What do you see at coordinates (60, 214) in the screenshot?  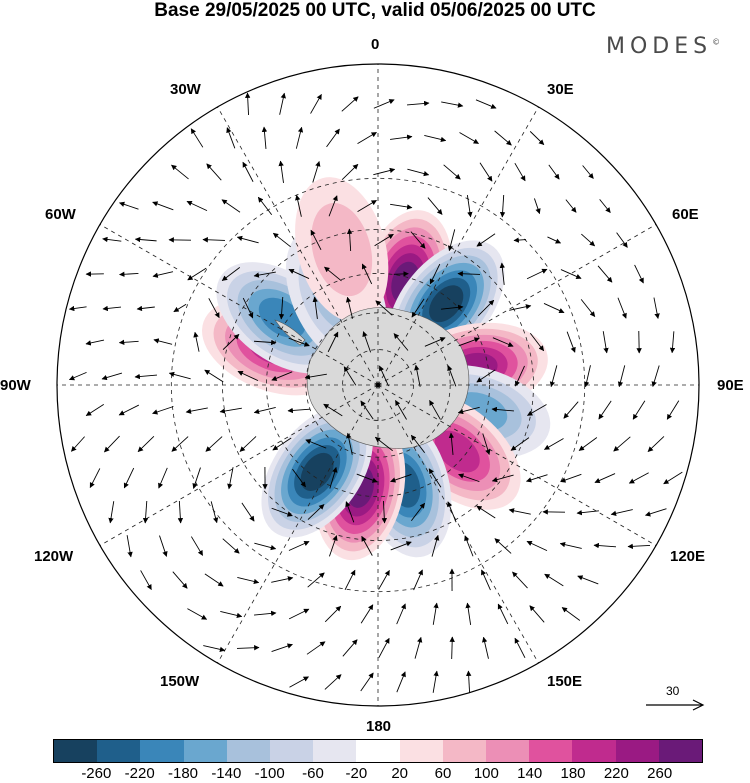 I see `lon-label-60w: 60W` at bounding box center [60, 214].